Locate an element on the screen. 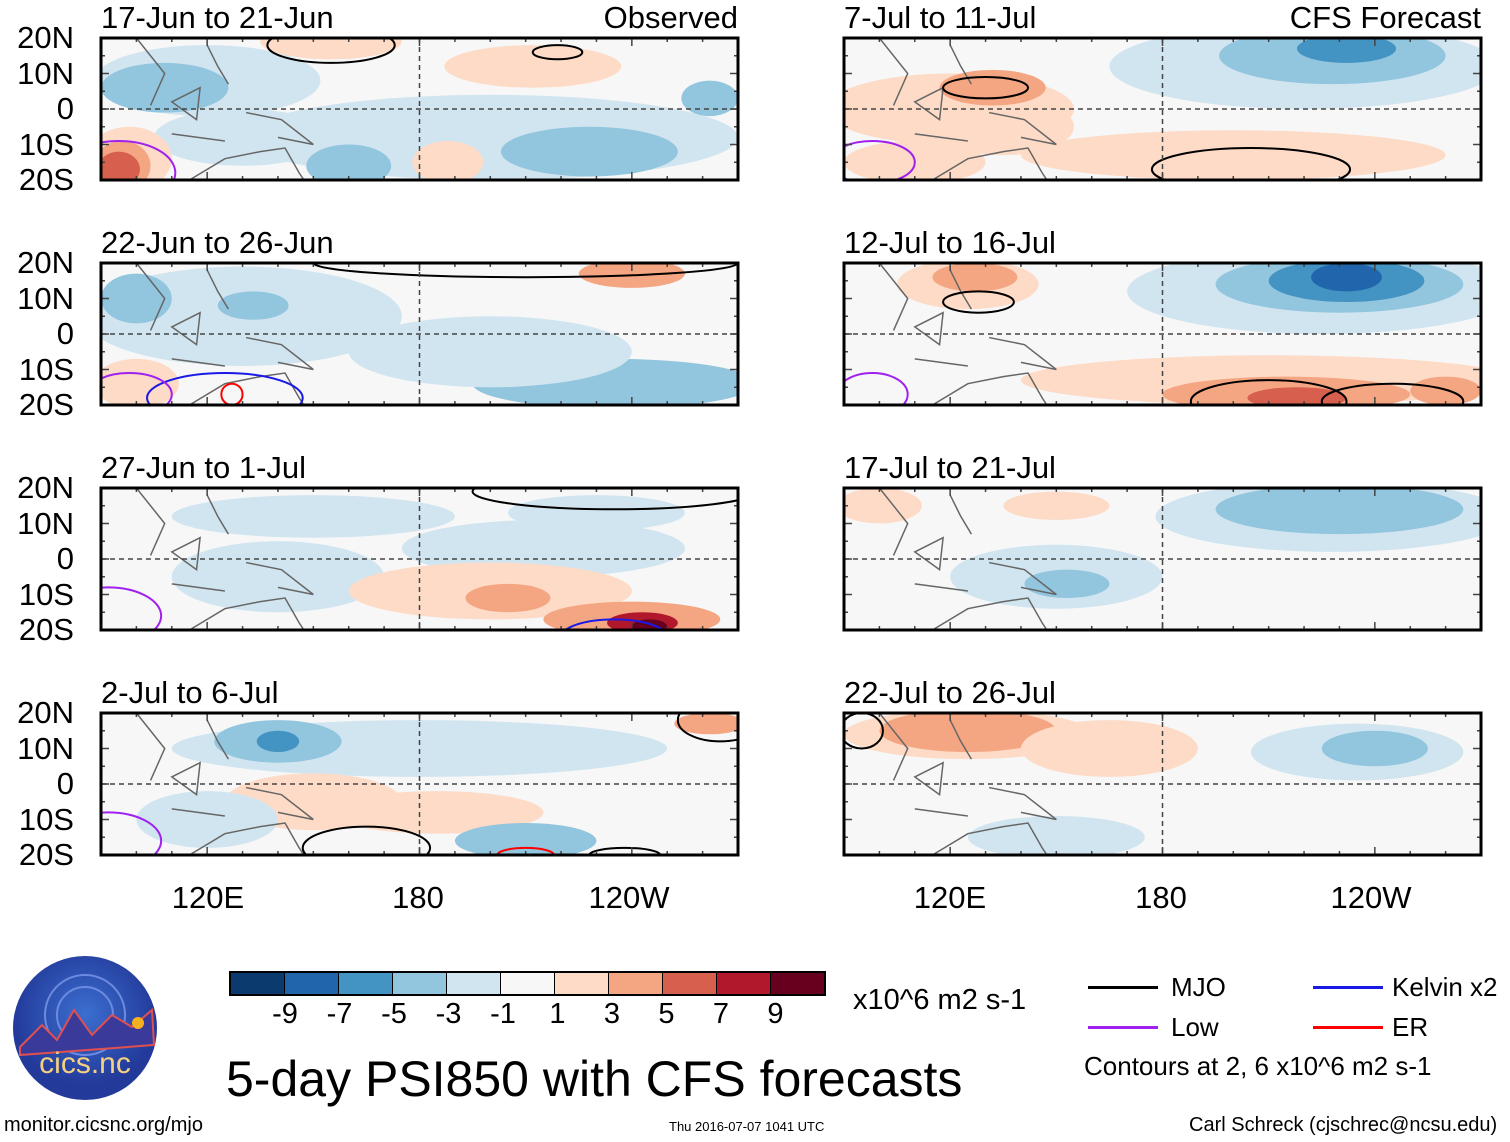  panel-title: 22-Jul to 26-Jul is located at coordinates (950, 692).